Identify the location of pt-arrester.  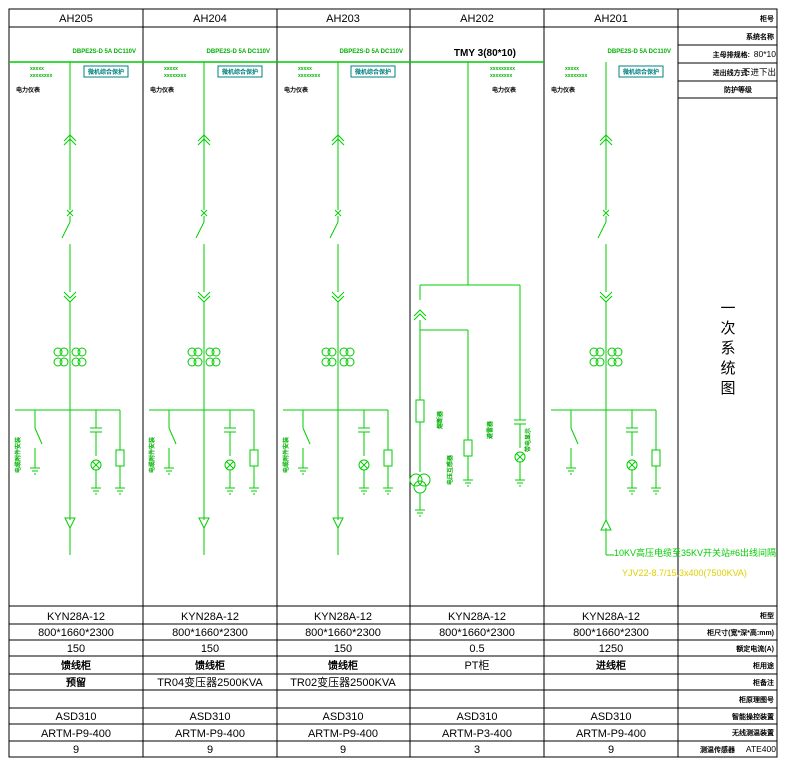
(468, 448).